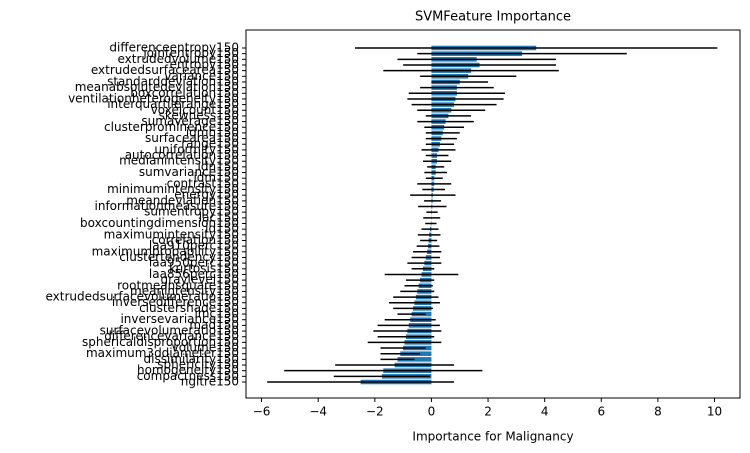 Image resolution: width=750 pixels, height=453 pixels. What do you see at coordinates (216, 314) in the screenshot?
I see `y-tick-label: imc150` at bounding box center [216, 314].